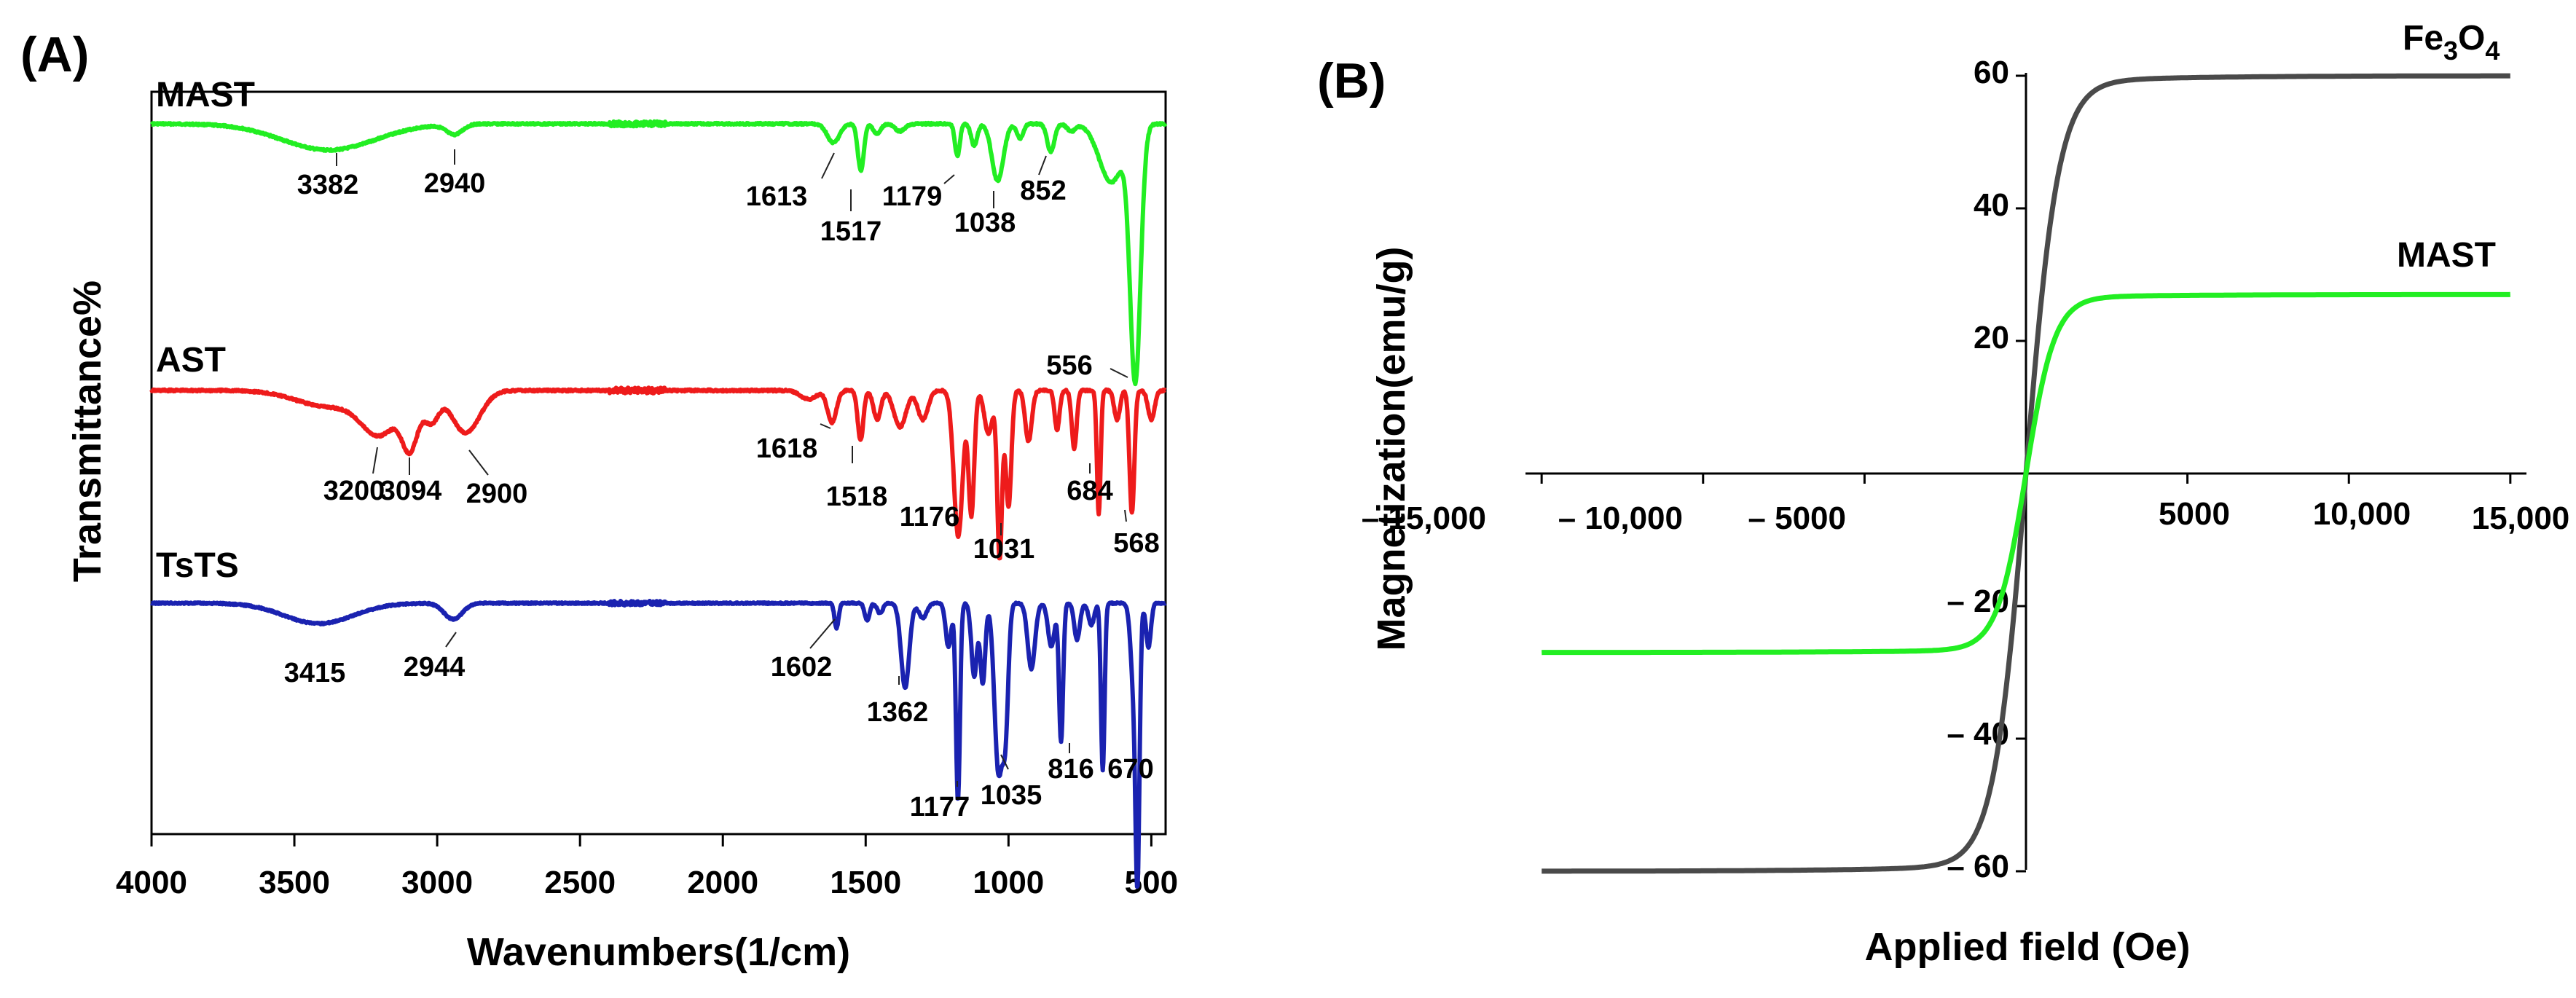 The width and height of the screenshot is (2576, 998). I want to click on y-tick-label-40: 40, so click(1991, 205).